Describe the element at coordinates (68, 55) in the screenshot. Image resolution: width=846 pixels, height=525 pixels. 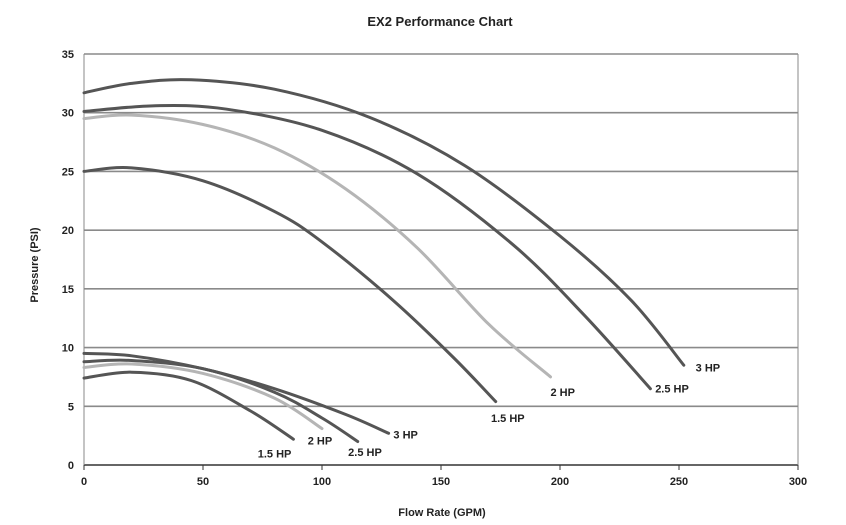
I see `y-tick-label: 35` at that location.